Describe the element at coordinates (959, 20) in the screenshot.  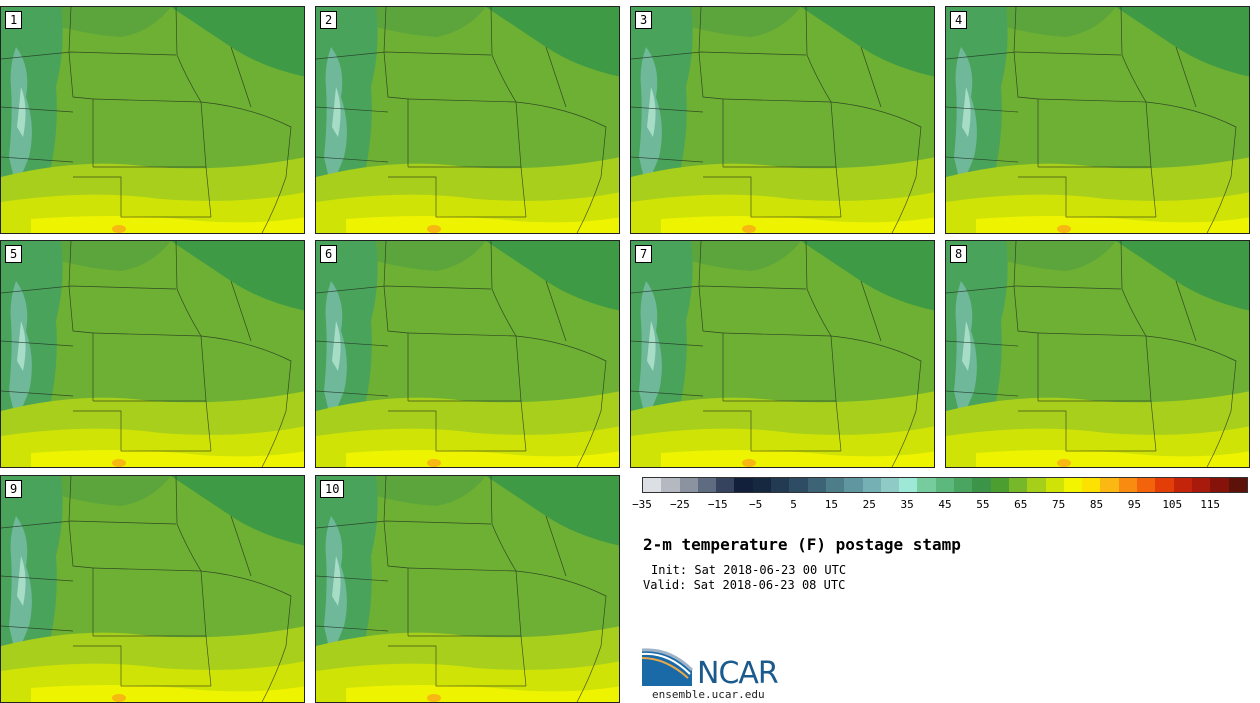
I see `member-label: 4` at that location.